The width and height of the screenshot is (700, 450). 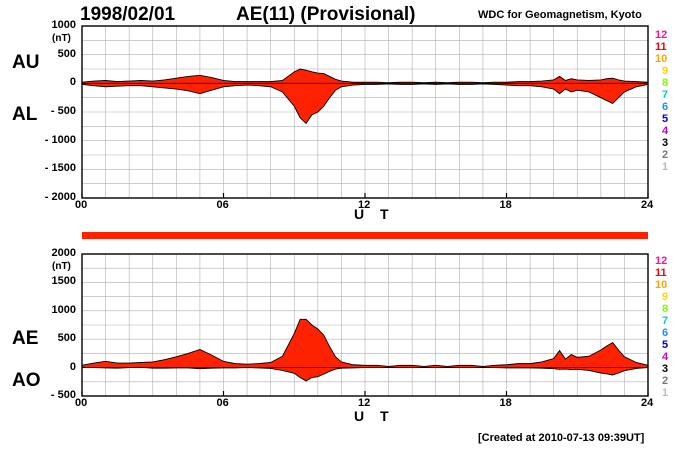 What do you see at coordinates (61, 38) in the screenshot?
I see `unit-label-top: (nT)` at bounding box center [61, 38].